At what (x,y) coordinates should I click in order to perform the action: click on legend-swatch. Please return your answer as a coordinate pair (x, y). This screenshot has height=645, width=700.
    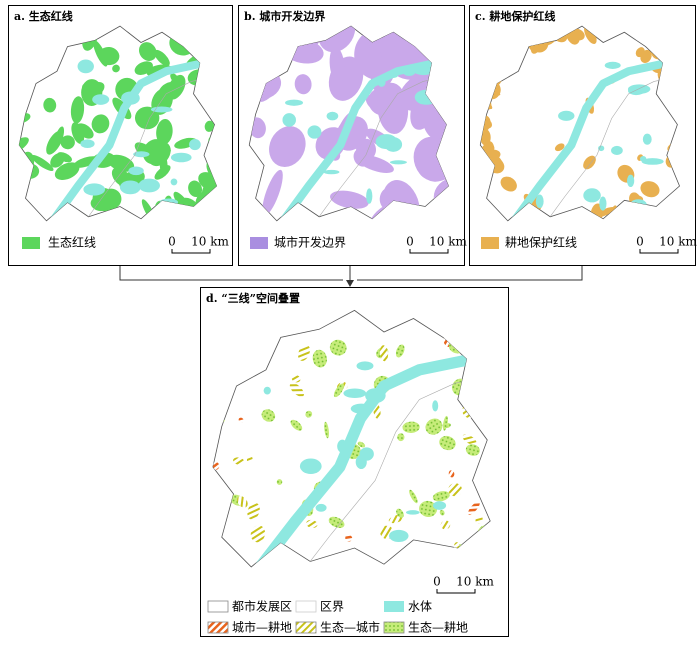
    Looking at the image, I should click on (259, 243).